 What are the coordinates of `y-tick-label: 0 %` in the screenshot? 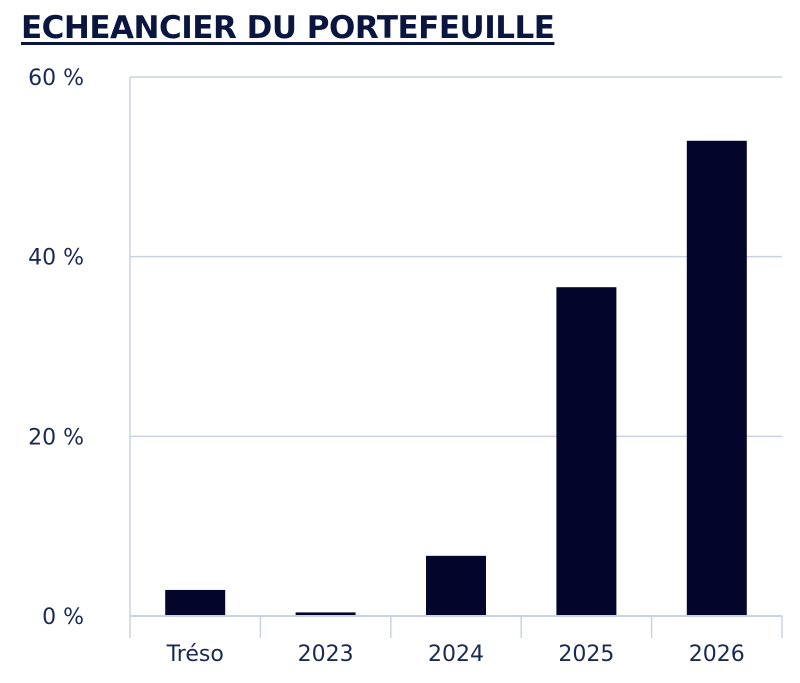 It's located at (63, 617).